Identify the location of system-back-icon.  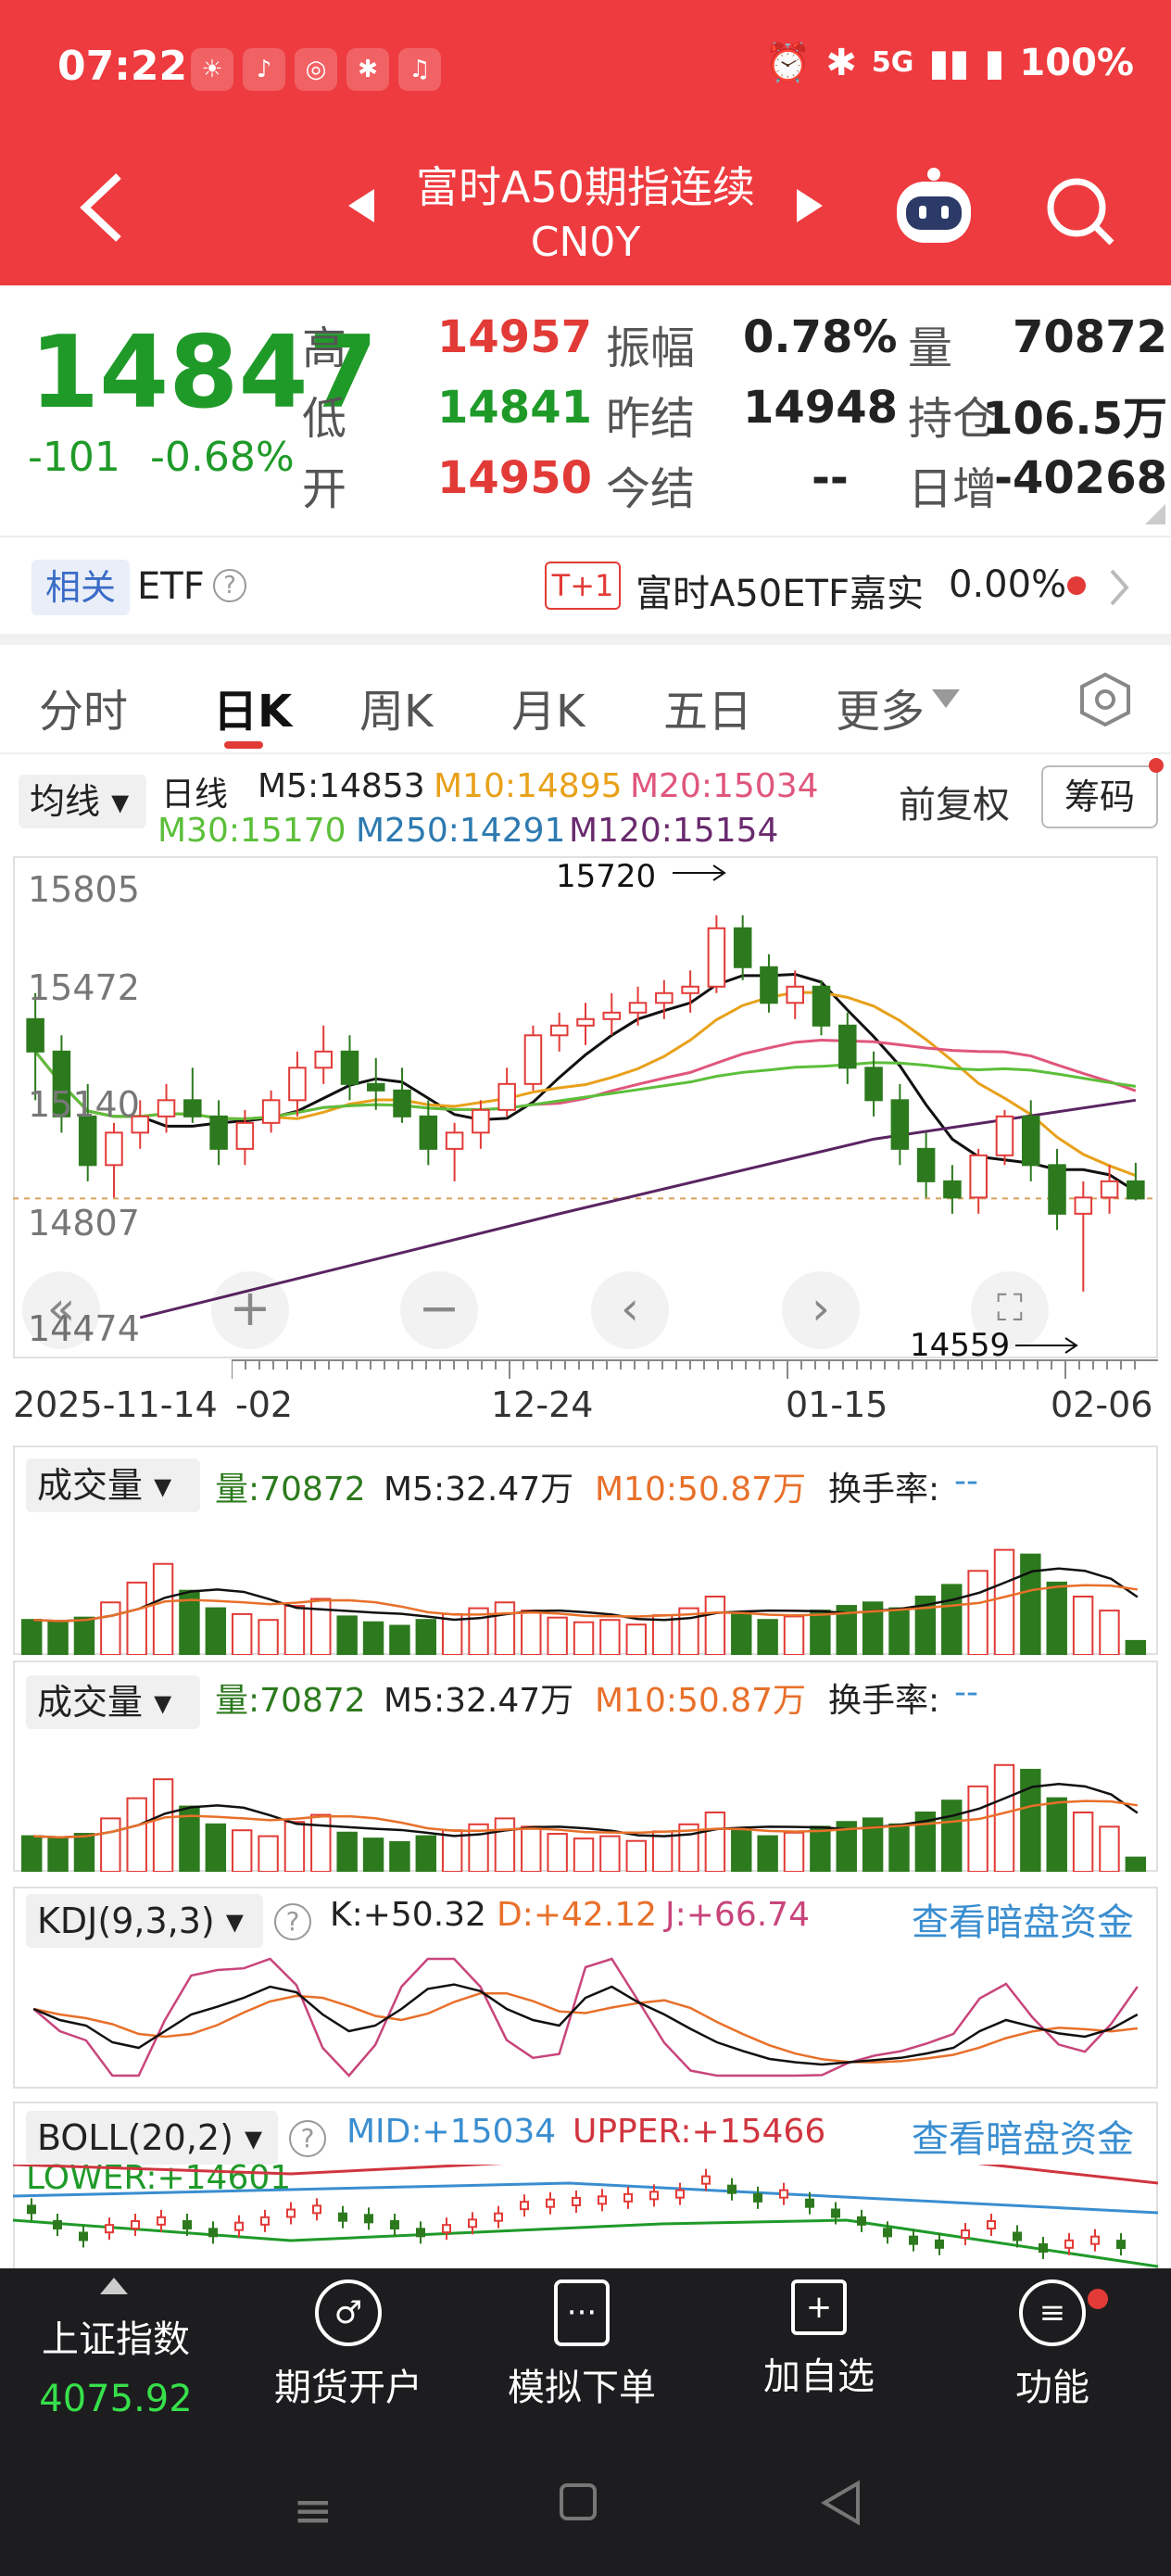
(842, 2503).